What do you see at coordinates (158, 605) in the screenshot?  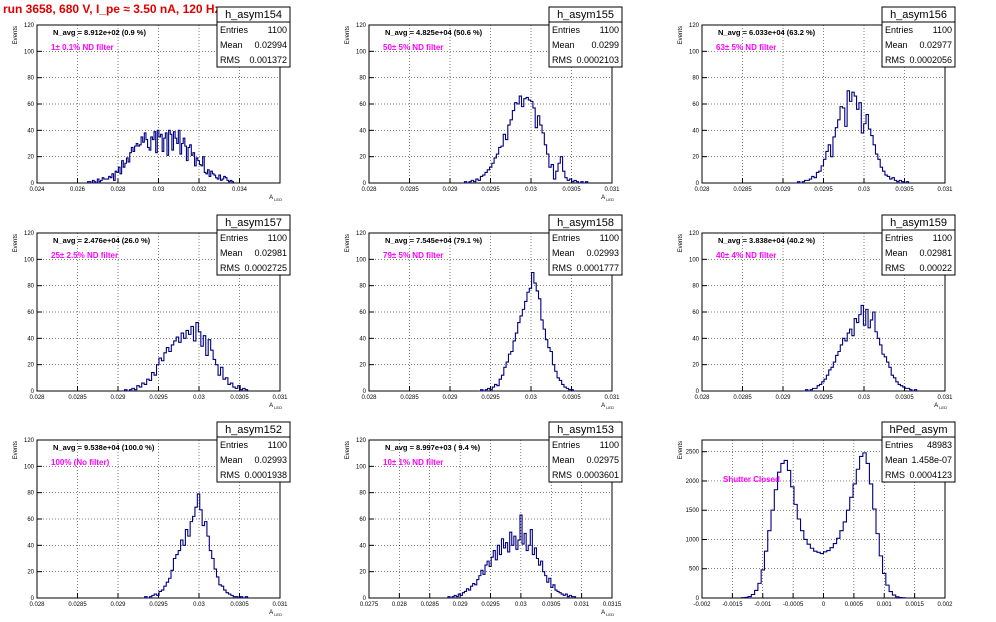 I see `x-tick-label: 0.0295` at bounding box center [158, 605].